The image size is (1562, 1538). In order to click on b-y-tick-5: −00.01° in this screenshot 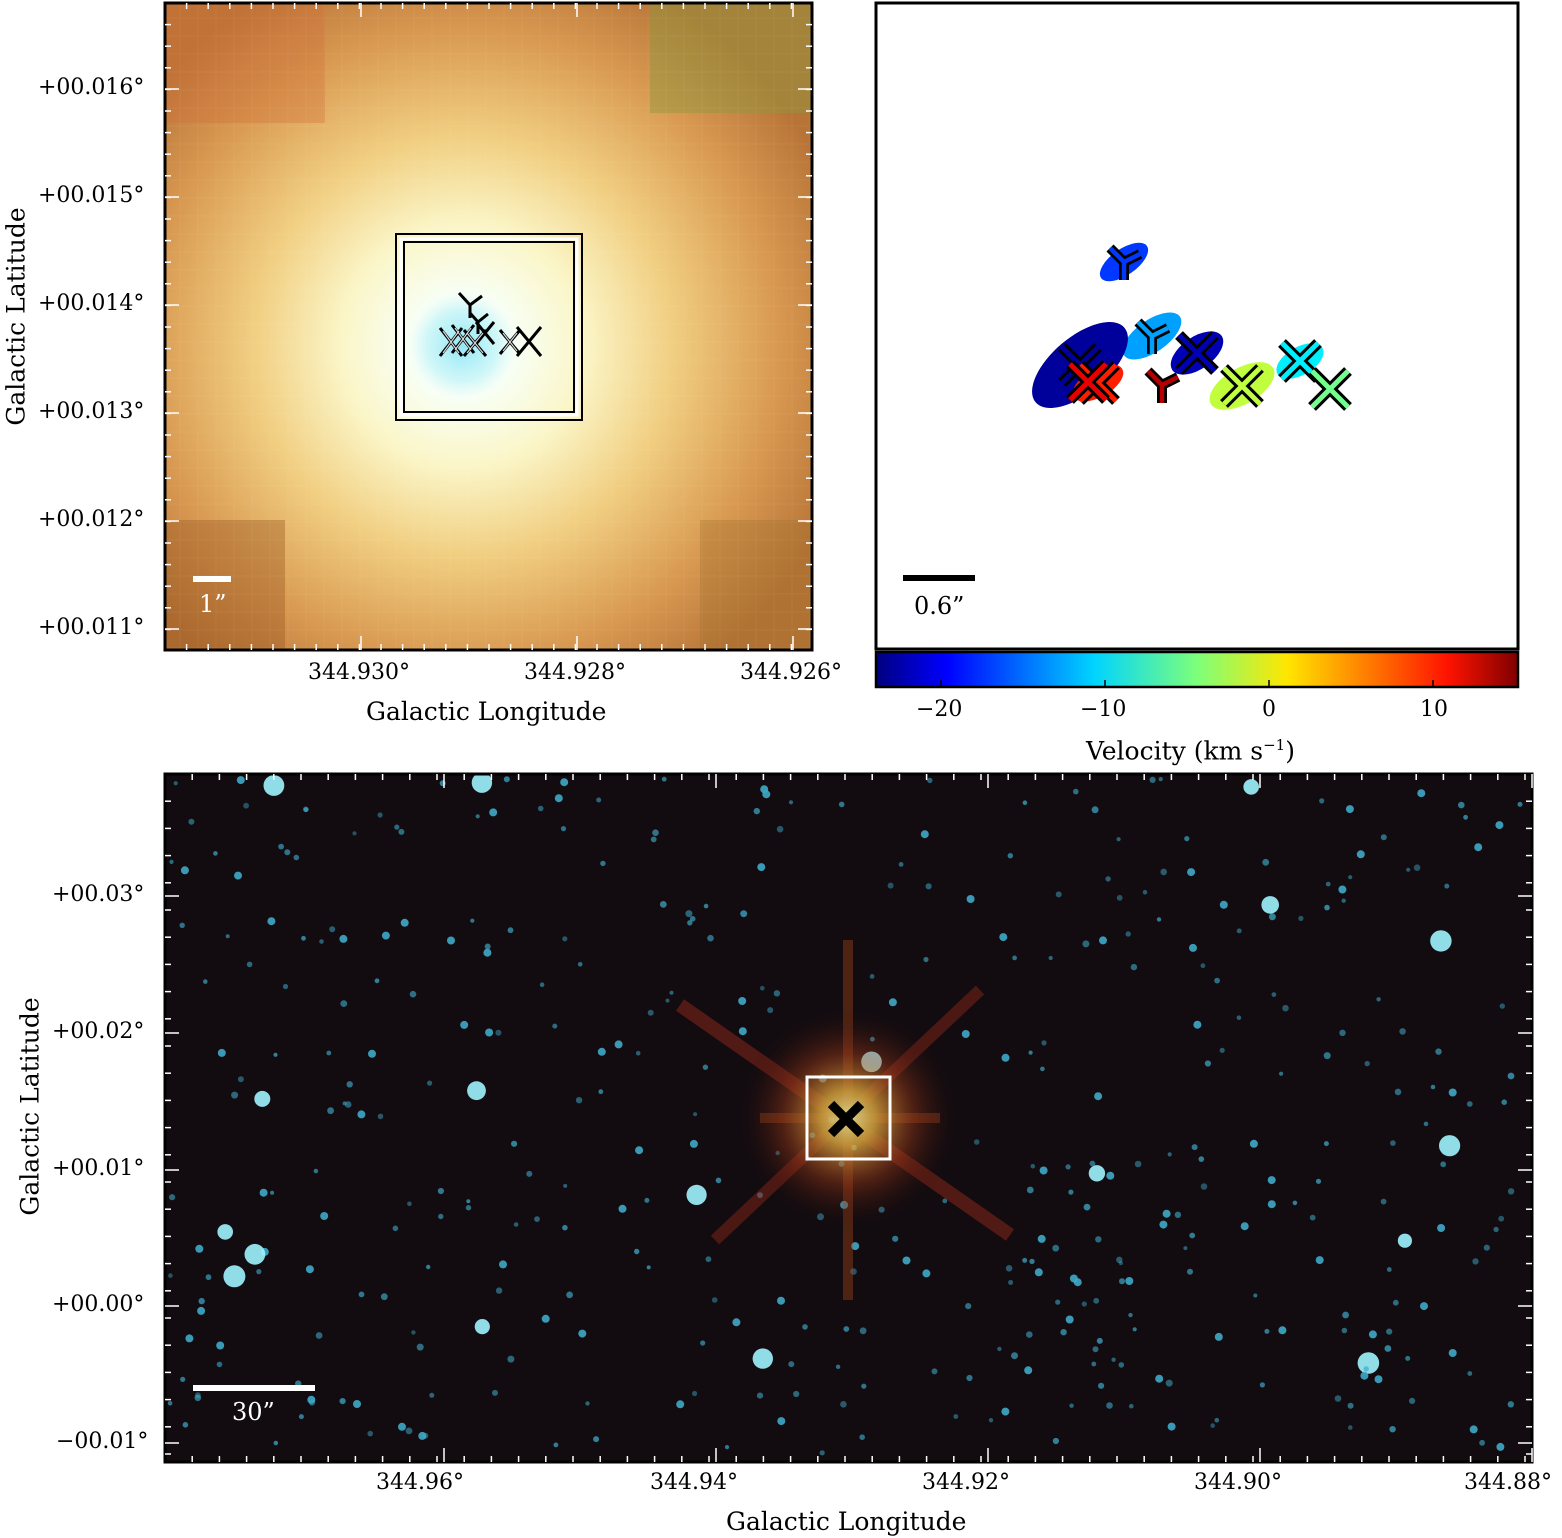, I will do `click(102, 1441)`.